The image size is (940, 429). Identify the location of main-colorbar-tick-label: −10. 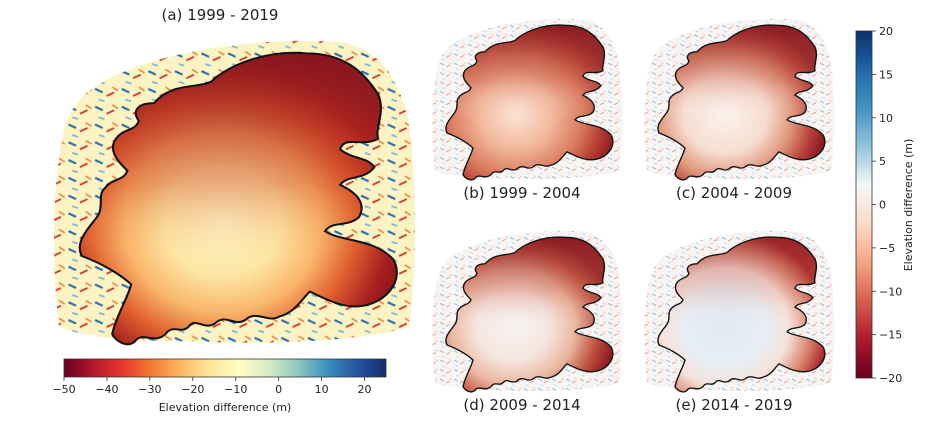
(235, 389).